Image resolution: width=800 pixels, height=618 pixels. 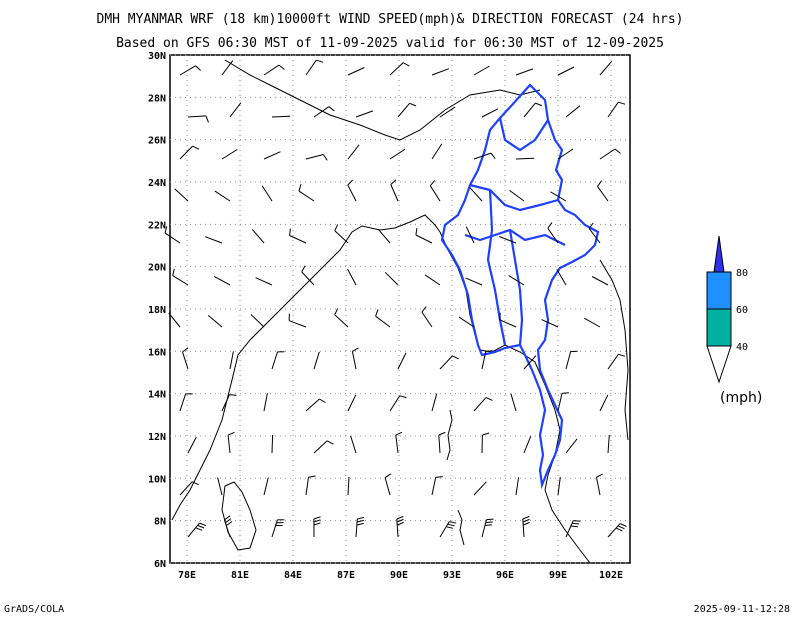 I want to click on peninsula-coast, so click(x=567, y=526).